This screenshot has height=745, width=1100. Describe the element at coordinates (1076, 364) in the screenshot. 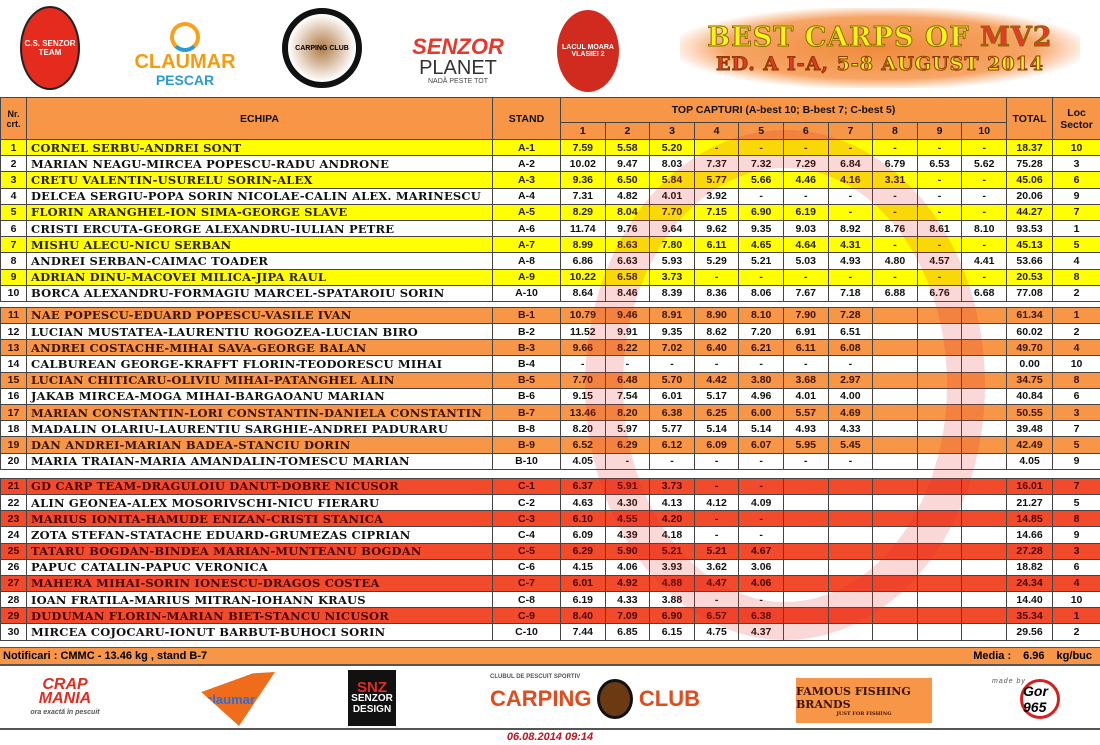

I see `sector-place: 10` at that location.